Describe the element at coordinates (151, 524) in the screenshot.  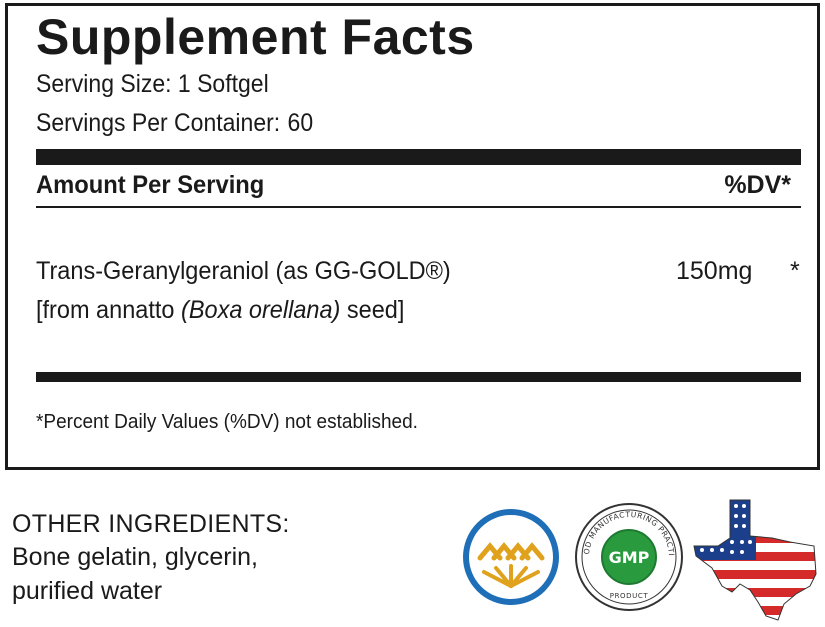
I see `other-ingredients-title: OTHER INGREDIENTS:` at that location.